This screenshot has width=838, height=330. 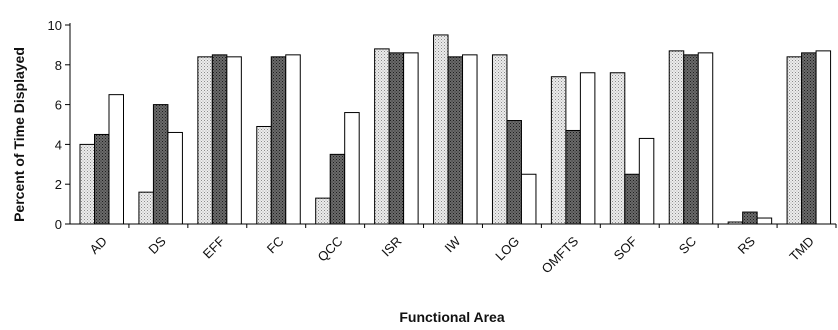 I want to click on y-axis-title-group: Percent of Time Displayed, so click(x=19, y=134).